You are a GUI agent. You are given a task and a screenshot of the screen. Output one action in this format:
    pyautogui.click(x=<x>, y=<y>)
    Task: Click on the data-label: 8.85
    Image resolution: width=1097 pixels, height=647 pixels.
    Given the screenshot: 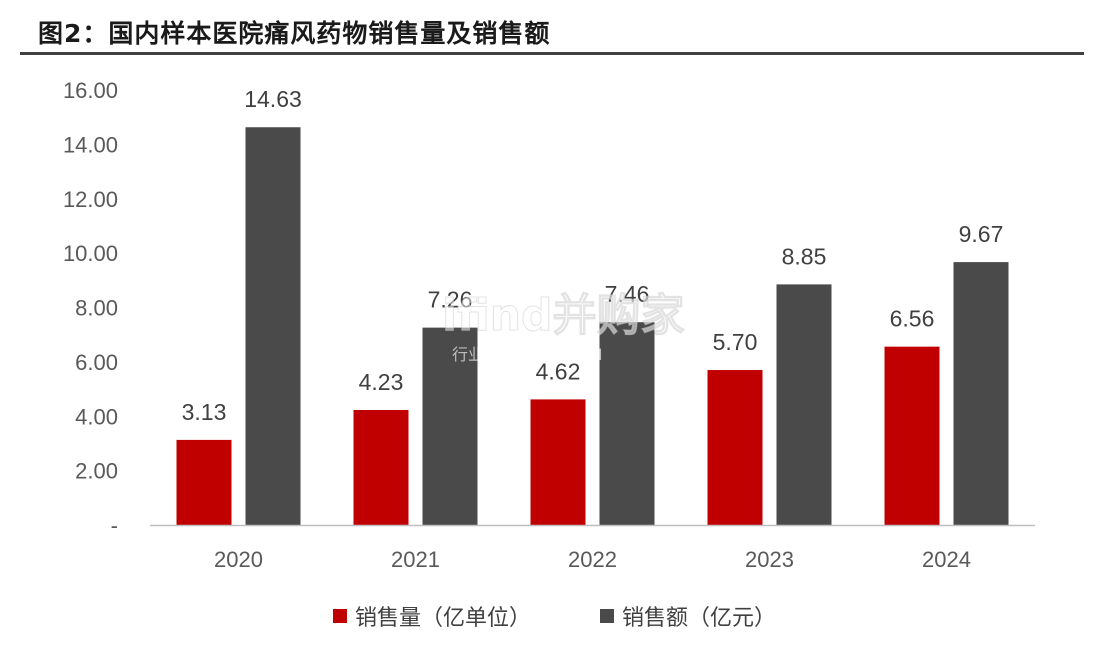 What is the action you would take?
    pyautogui.click(x=804, y=256)
    